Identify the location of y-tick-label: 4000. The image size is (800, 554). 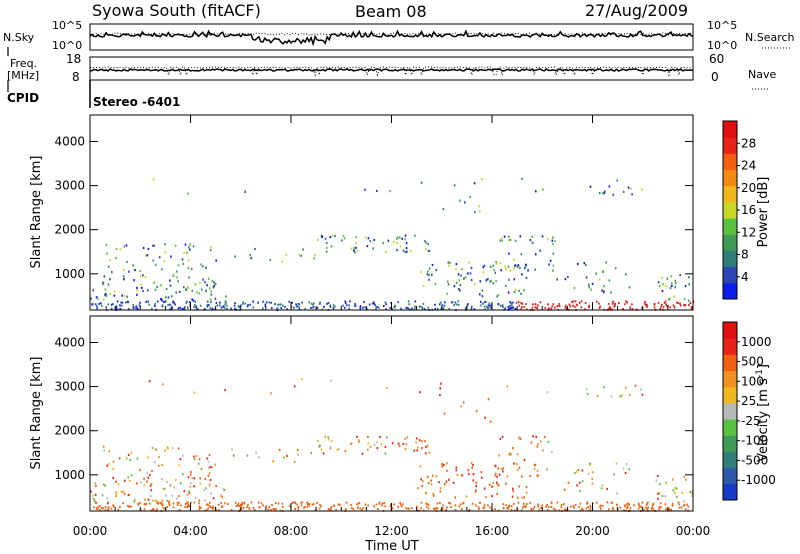
(69, 141).